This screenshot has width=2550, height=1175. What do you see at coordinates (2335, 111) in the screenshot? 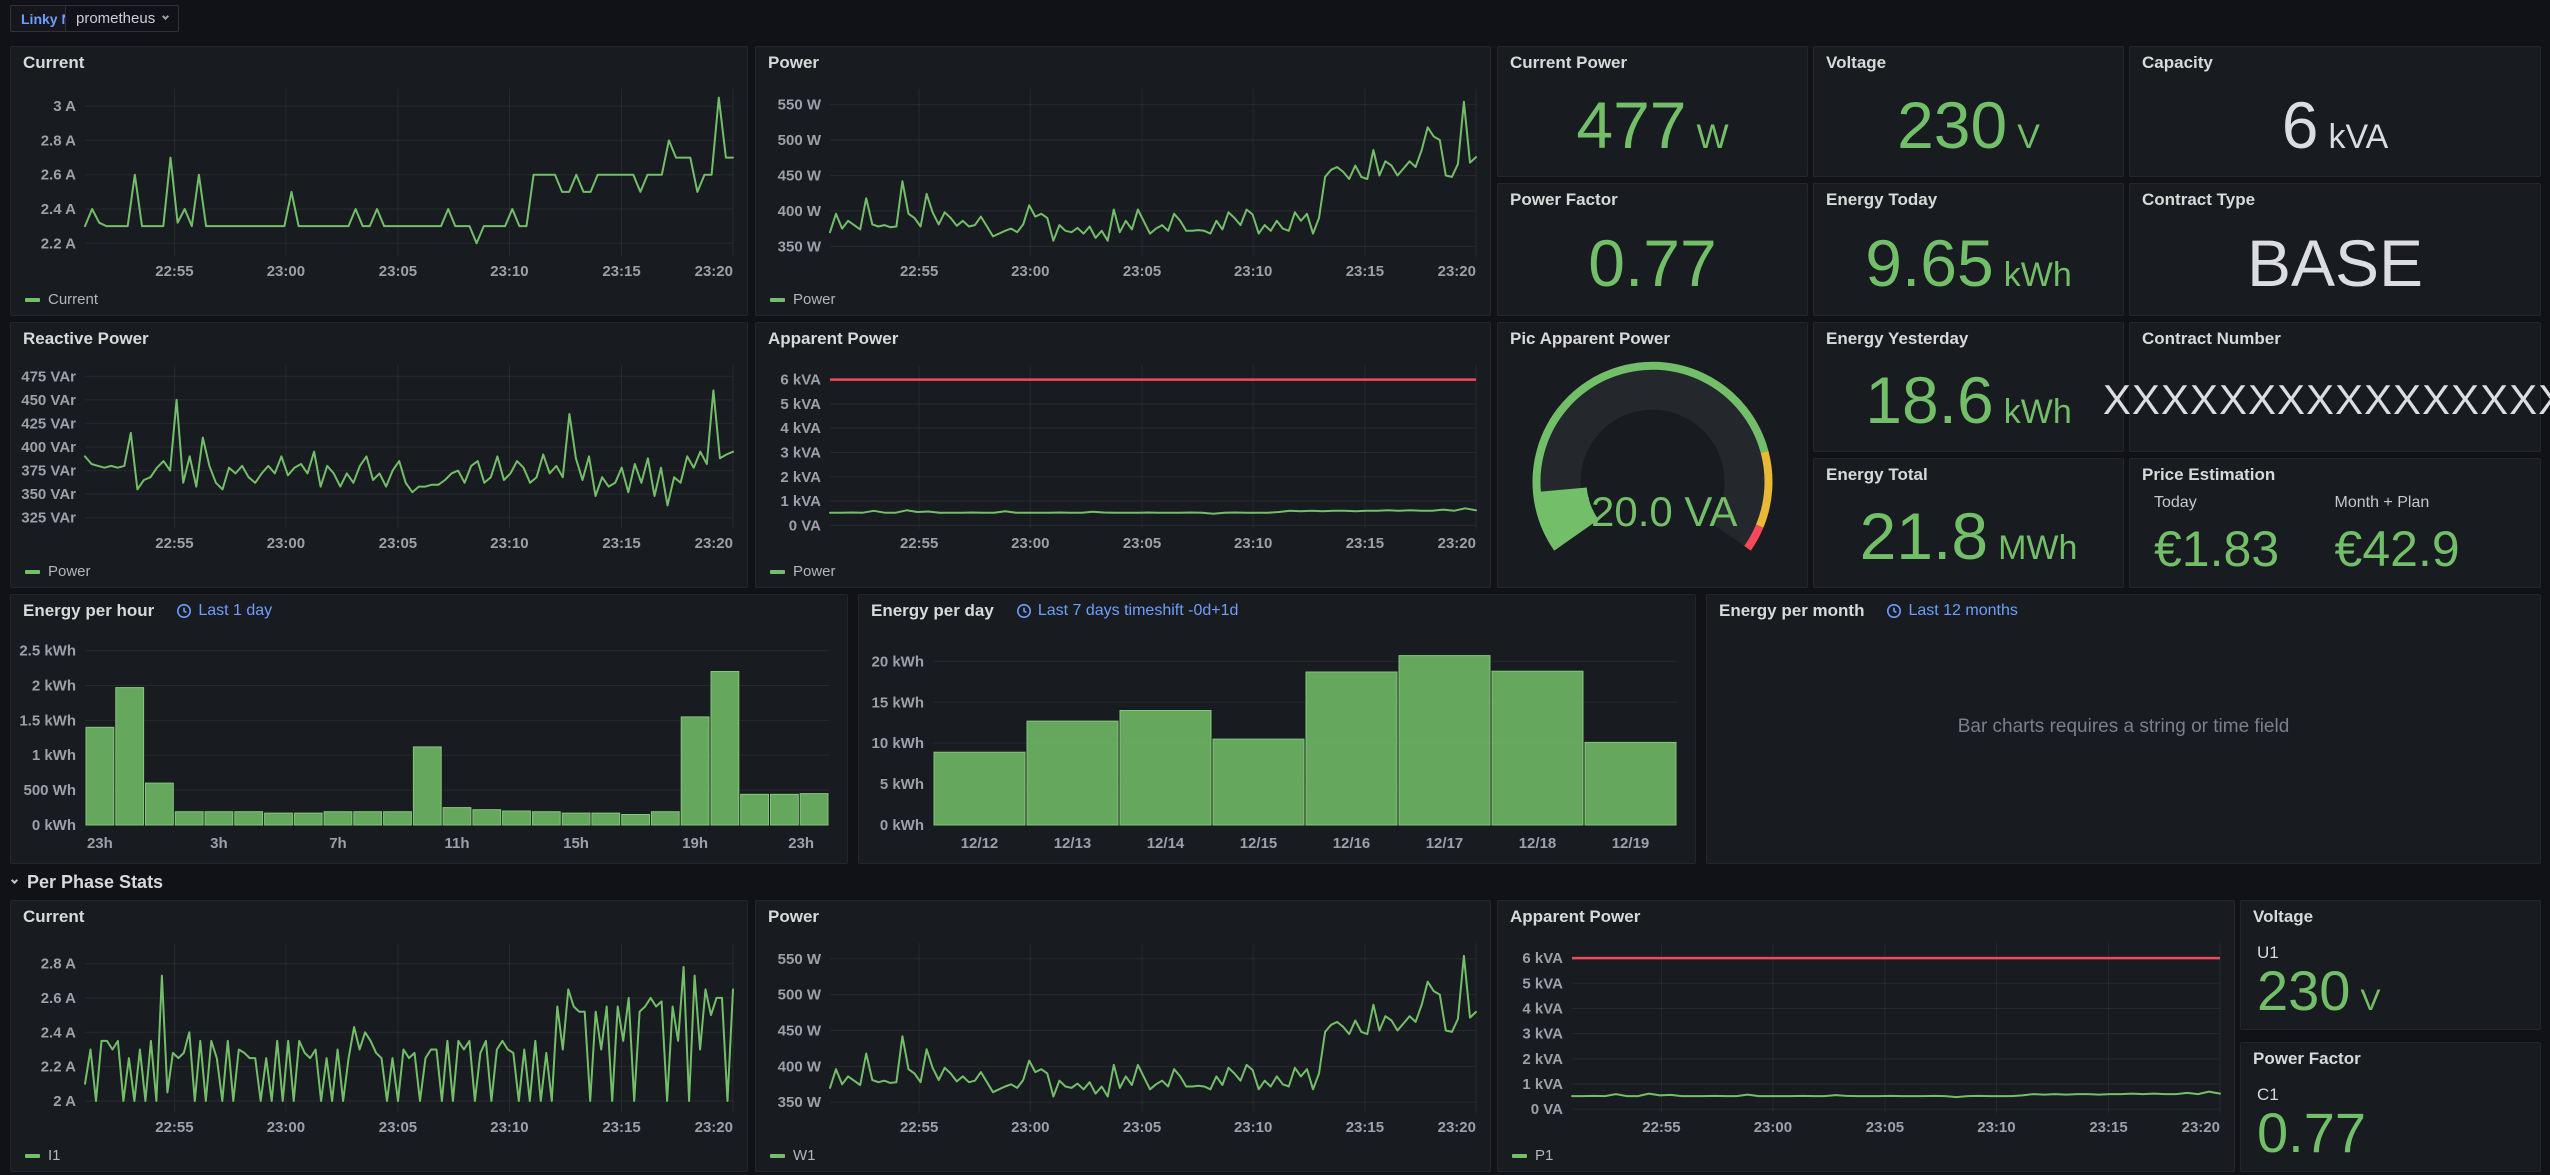
I see `panel-capacity-stat: Capacity 6 kVA` at bounding box center [2335, 111].